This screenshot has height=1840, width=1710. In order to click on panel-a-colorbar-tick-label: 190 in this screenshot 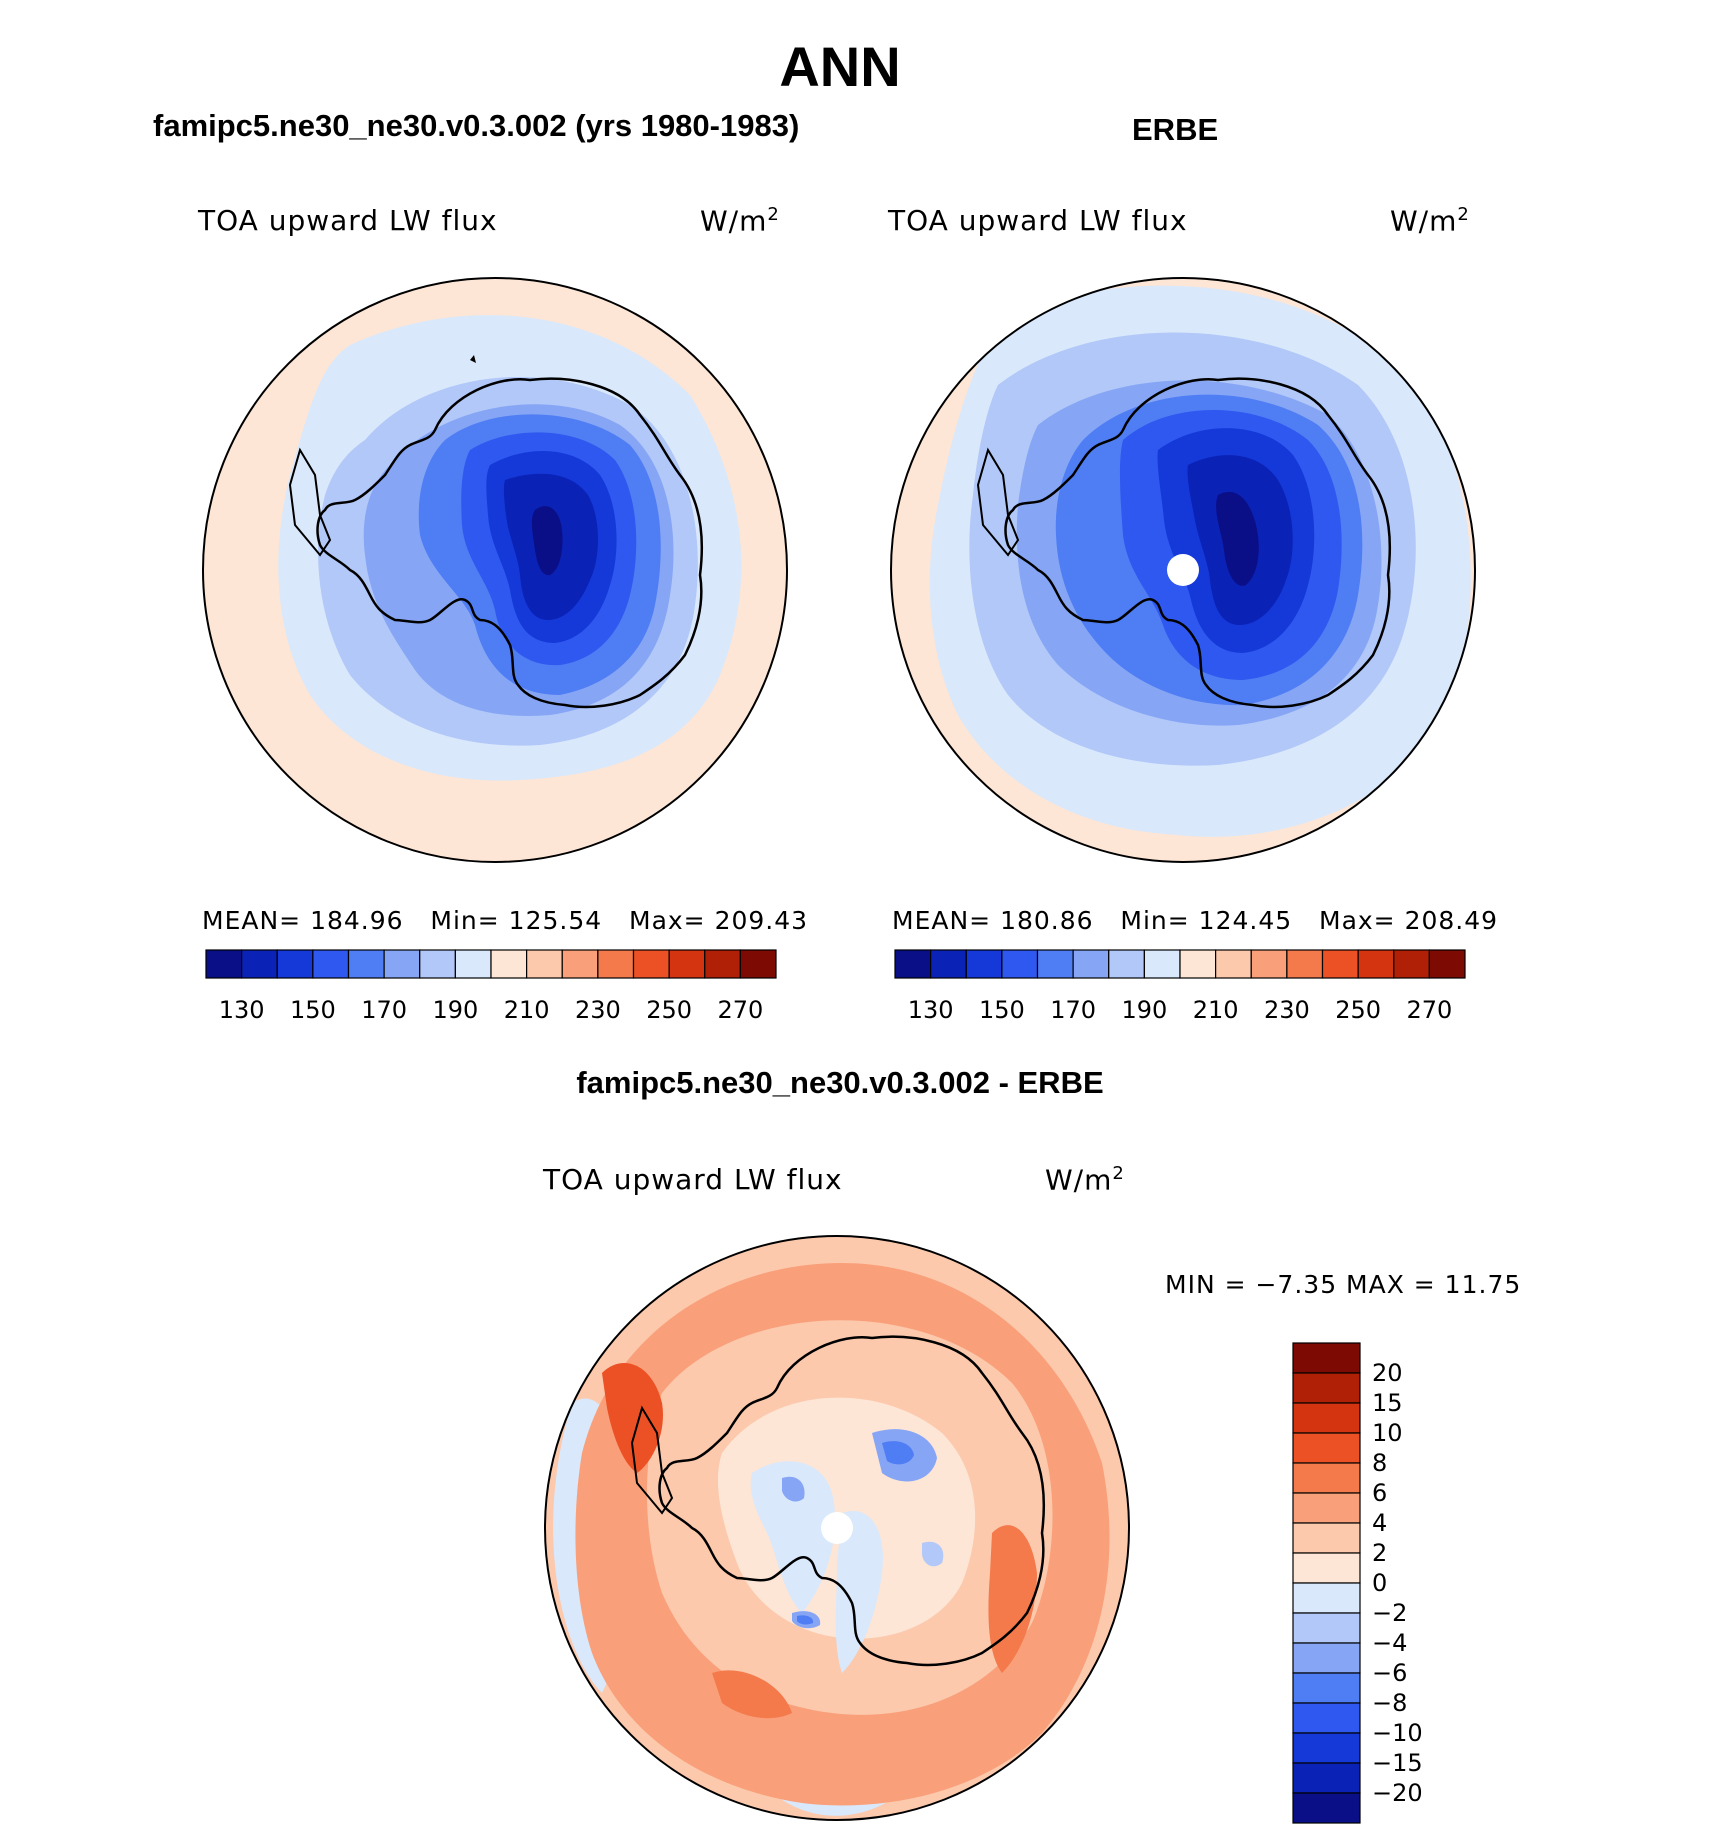, I will do `click(455, 1010)`.